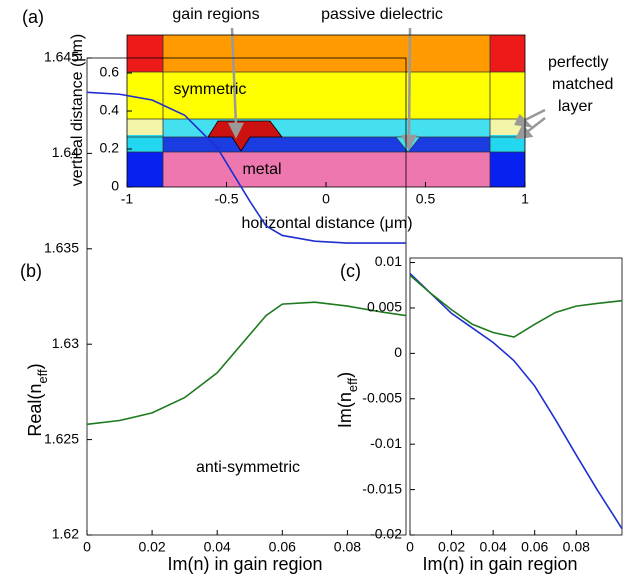  Describe the element at coordinates (215, 14) in the screenshot. I see `annotation: gain regions` at that location.